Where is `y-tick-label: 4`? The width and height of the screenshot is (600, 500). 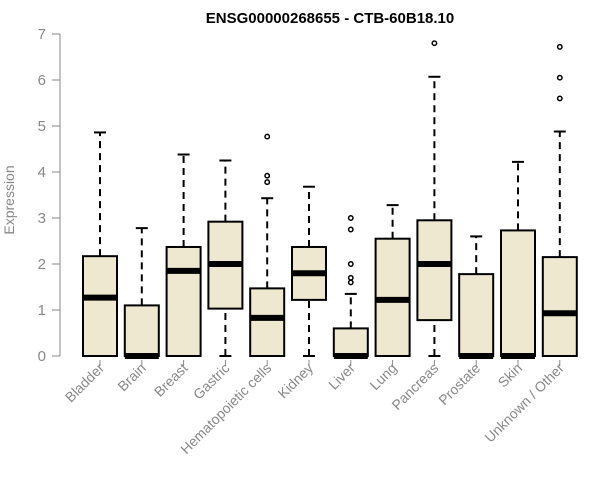 y-tick-label: 4 is located at coordinates (42, 172).